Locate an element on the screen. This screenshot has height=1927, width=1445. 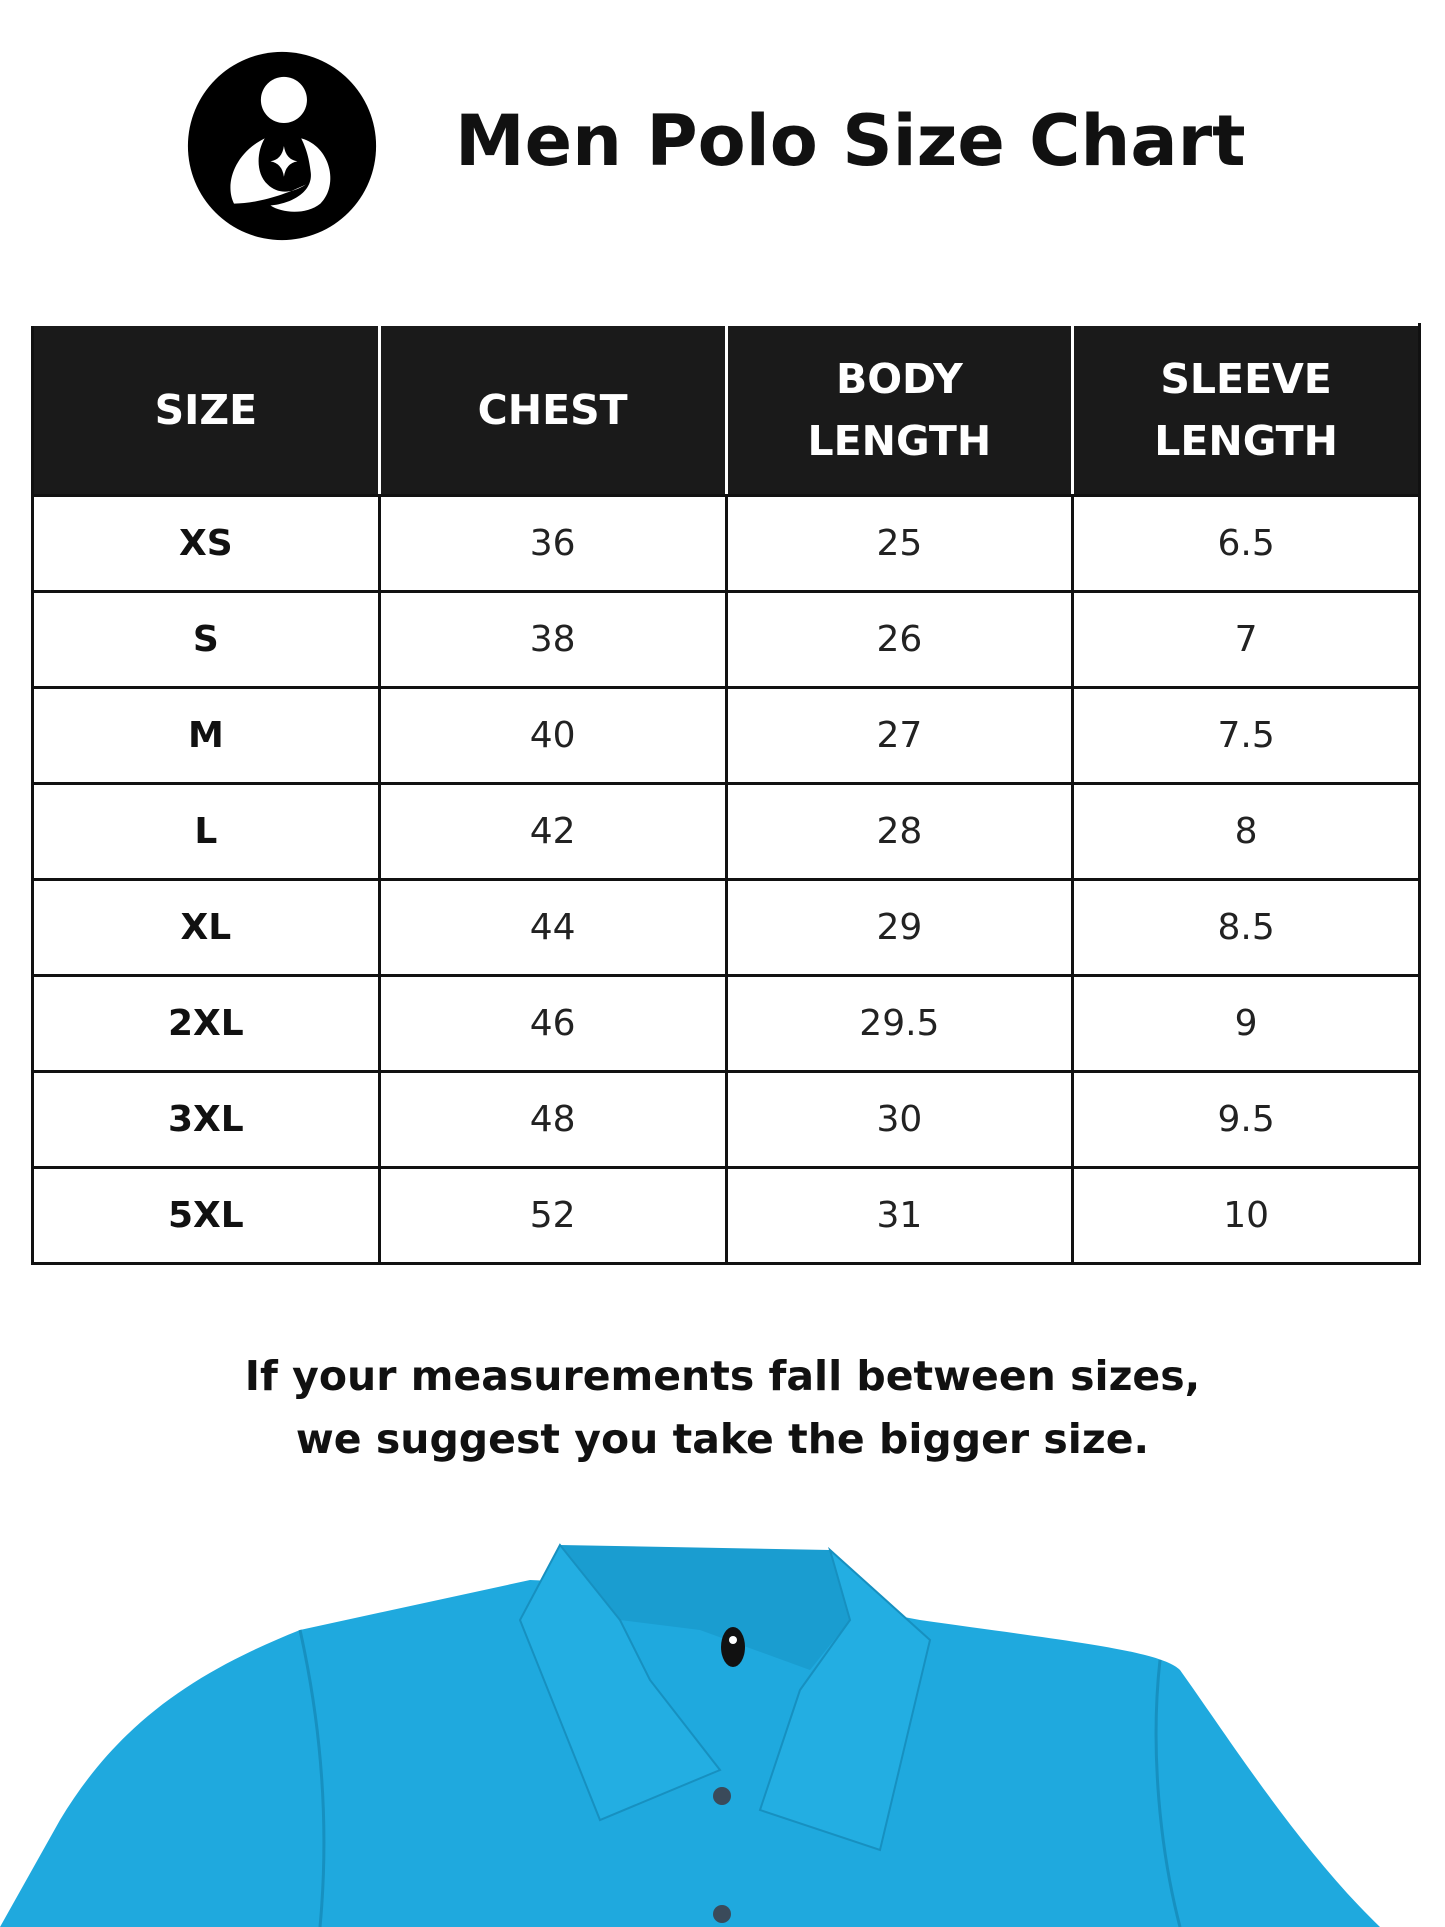
table-row: L 42 28 8 is located at coordinates (726, 831).